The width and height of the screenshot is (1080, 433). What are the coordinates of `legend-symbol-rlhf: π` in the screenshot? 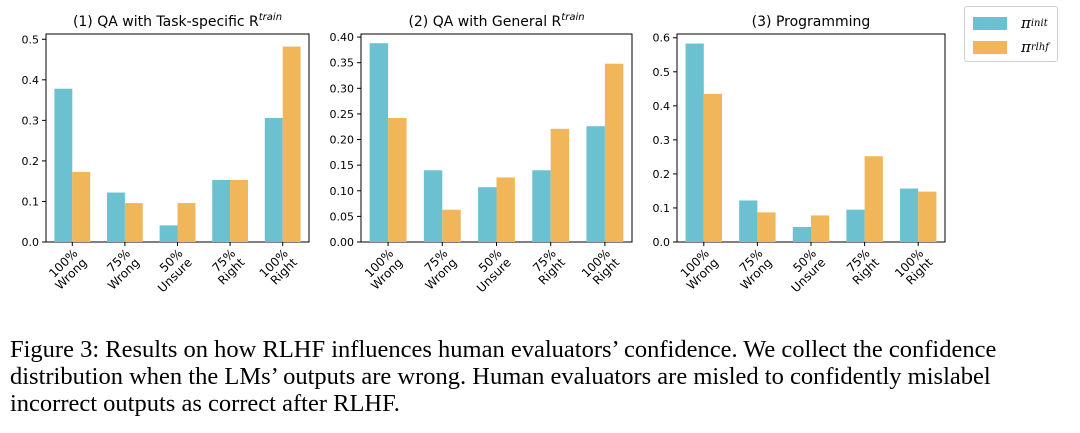 It's located at (1026, 47).